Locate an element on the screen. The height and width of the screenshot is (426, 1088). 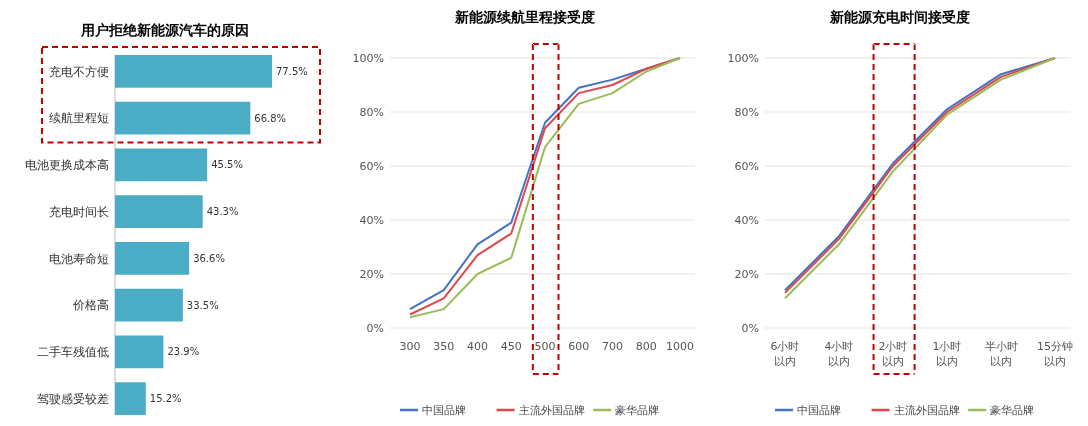
y-tick-label: 驾驶感受较差 is located at coordinates (73, 398).